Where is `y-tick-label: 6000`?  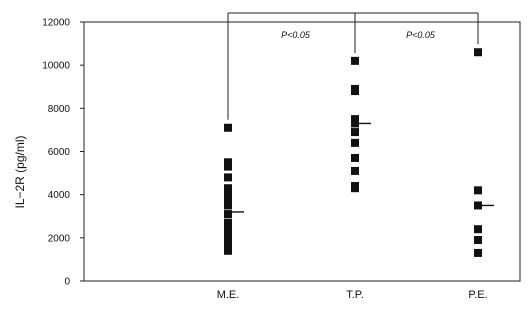
y-tick-label: 6000 is located at coordinates (59, 152).